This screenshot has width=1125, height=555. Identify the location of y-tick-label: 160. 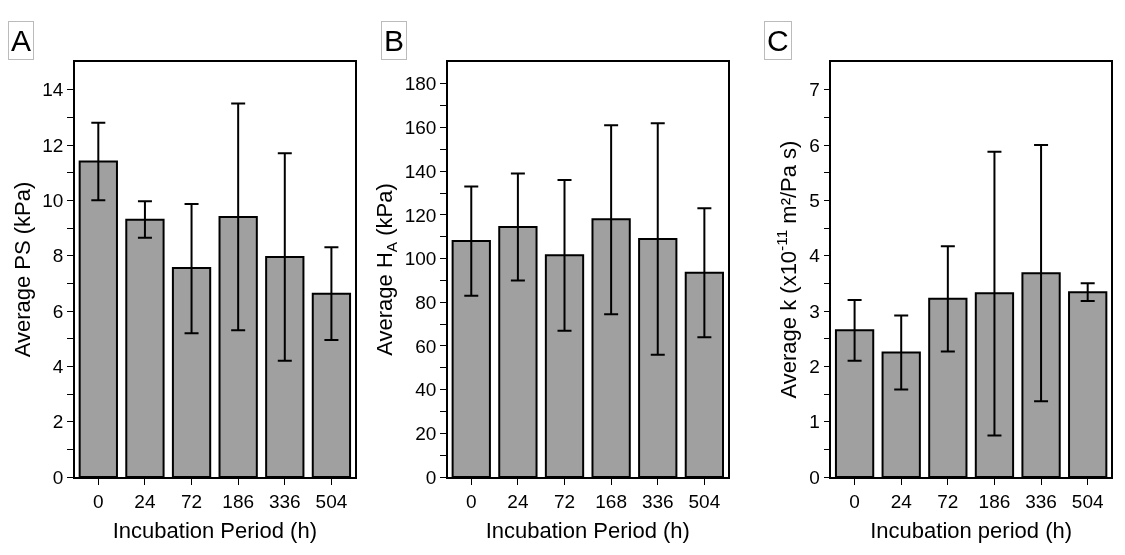
(420, 128).